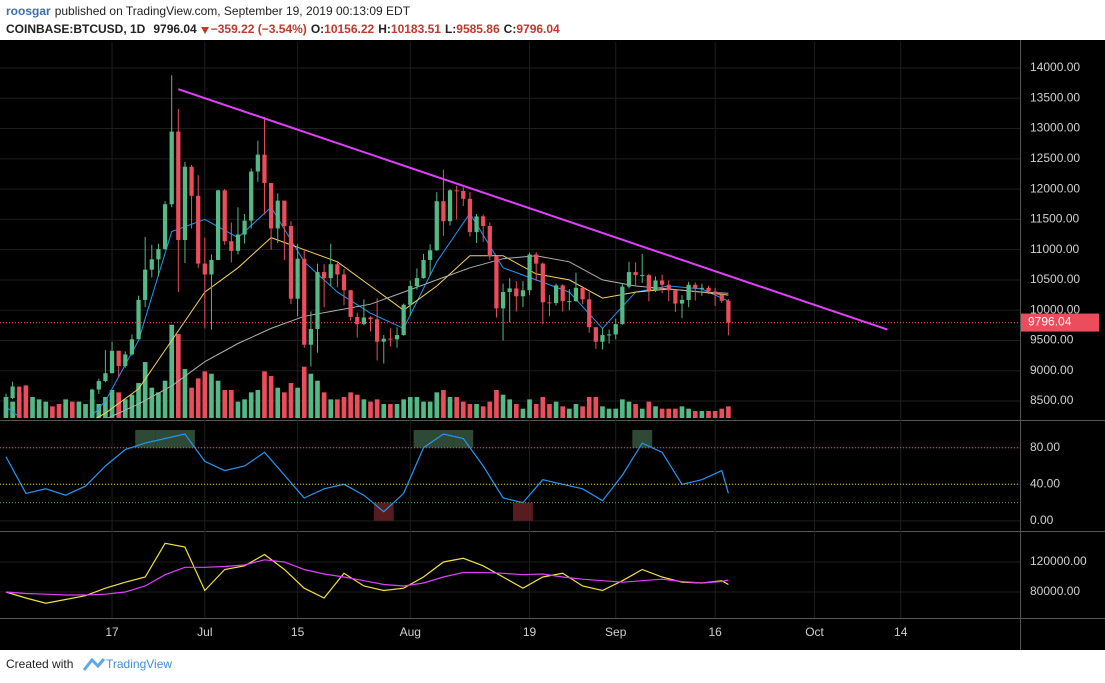 The image size is (1105, 683). What do you see at coordinates (1055, 128) in the screenshot?
I see `y-tick-label: 13000.00` at bounding box center [1055, 128].